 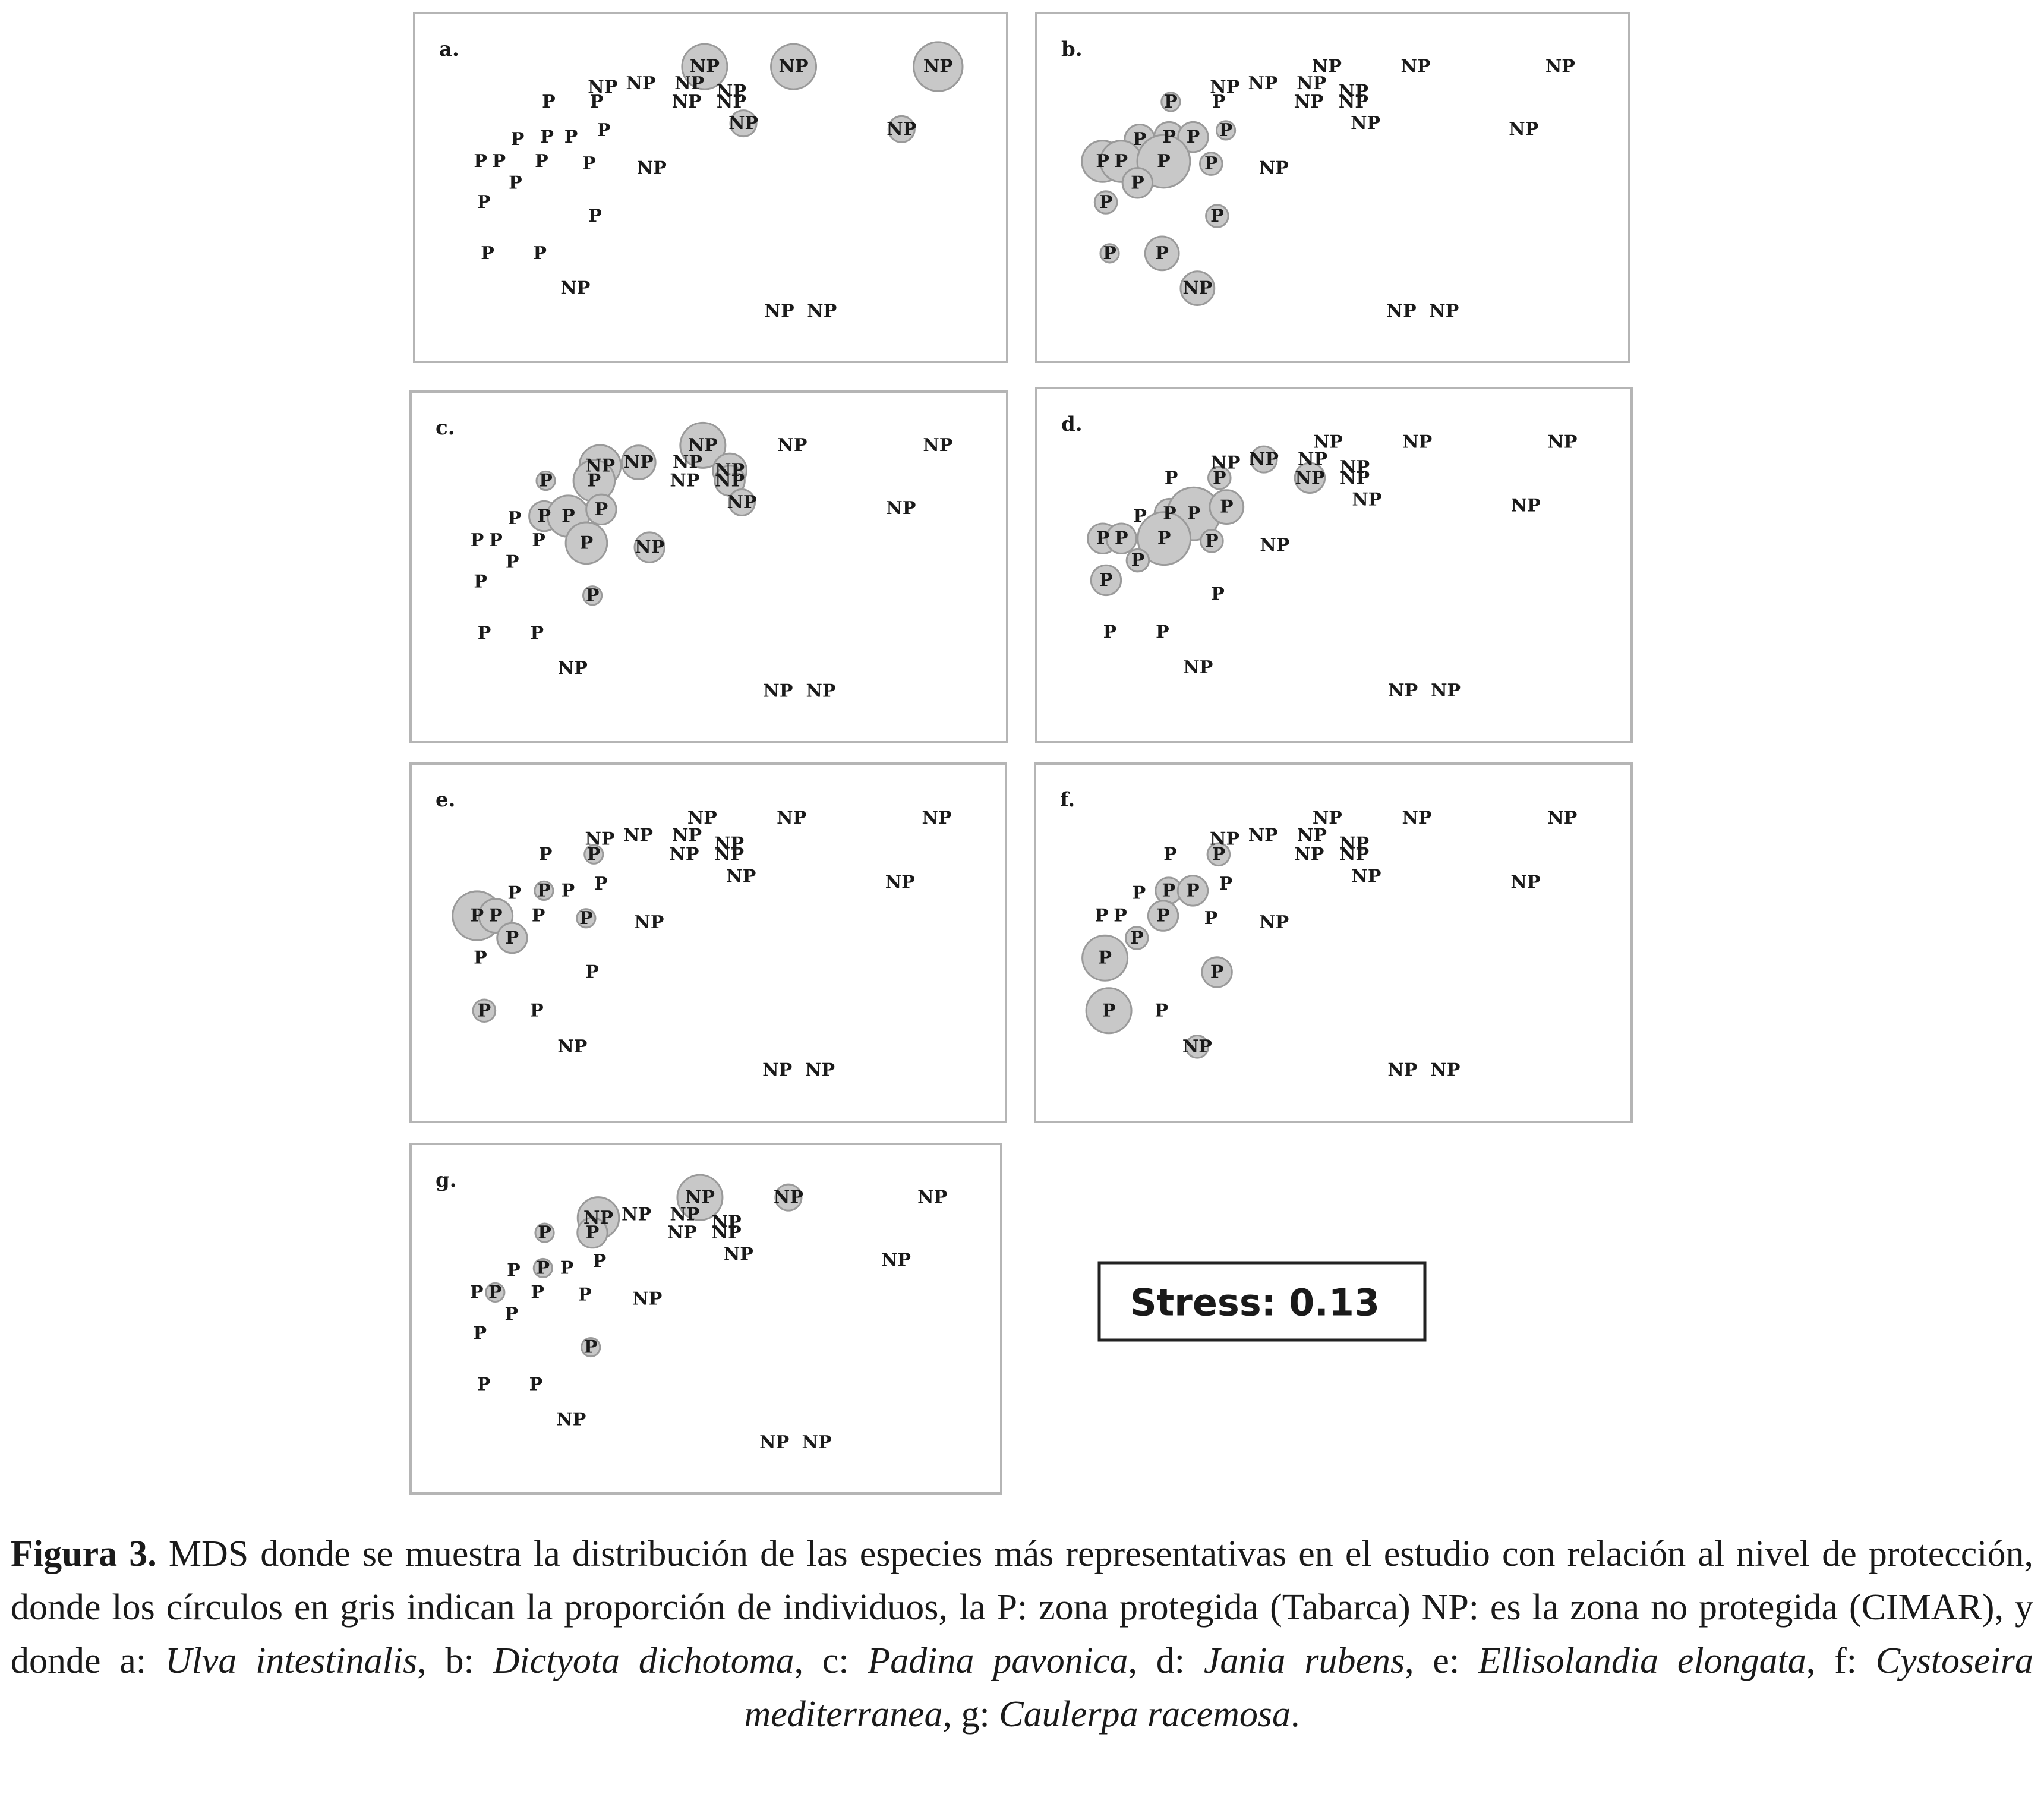 What do you see at coordinates (643, 1661) in the screenshot?
I see `species-b: Dictyota dichotoma` at bounding box center [643, 1661].